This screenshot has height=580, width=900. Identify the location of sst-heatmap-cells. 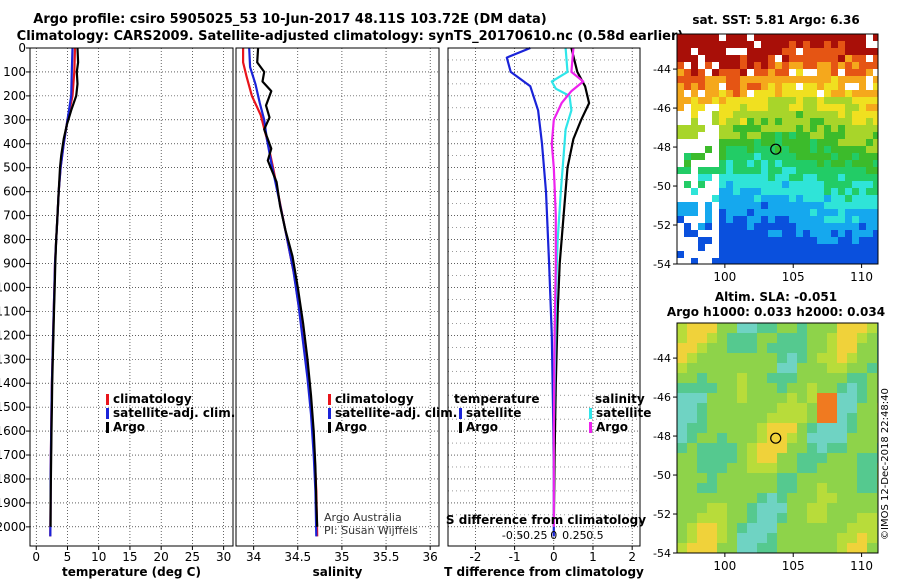
(779, 150).